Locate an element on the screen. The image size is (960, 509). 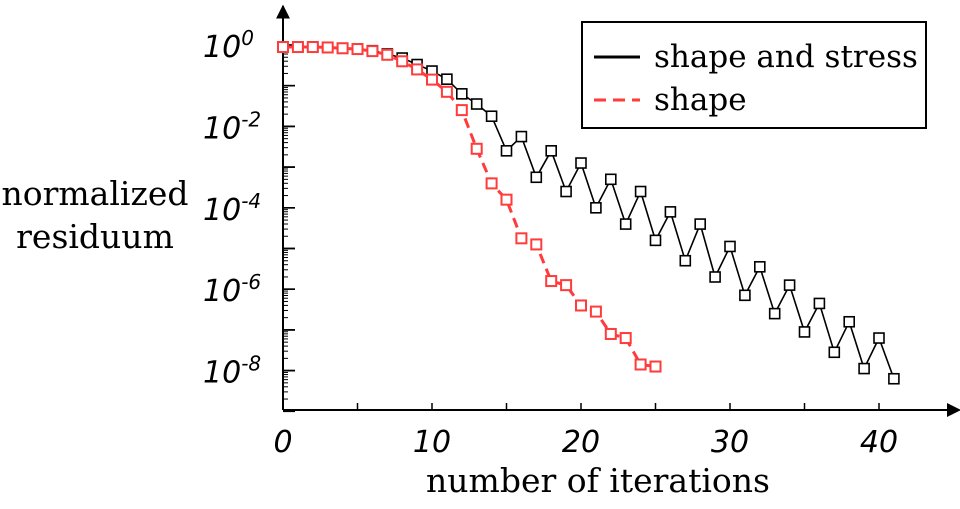
y-tick-label: 10⁻⁴ is located at coordinates (232, 208).